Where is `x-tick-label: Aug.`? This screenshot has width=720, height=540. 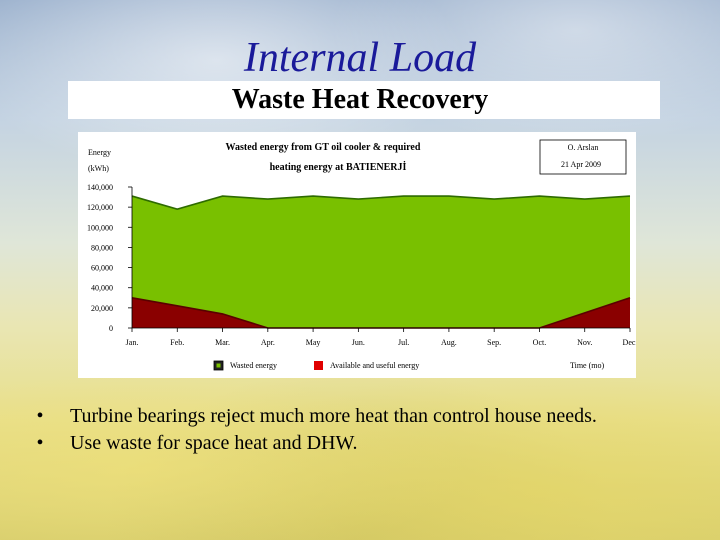 x-tick-label: Aug. is located at coordinates (449, 342).